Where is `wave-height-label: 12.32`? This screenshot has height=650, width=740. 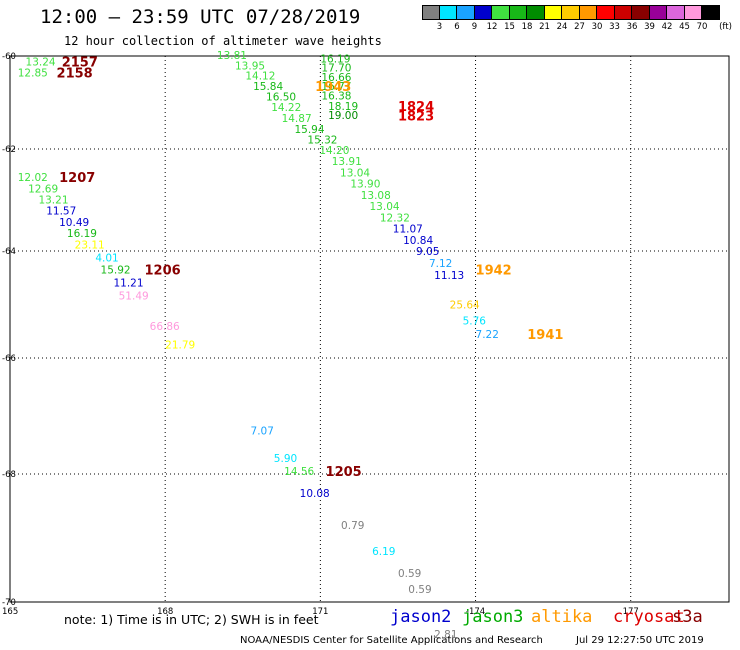
wave-height-label: 12.32 is located at coordinates (395, 218).